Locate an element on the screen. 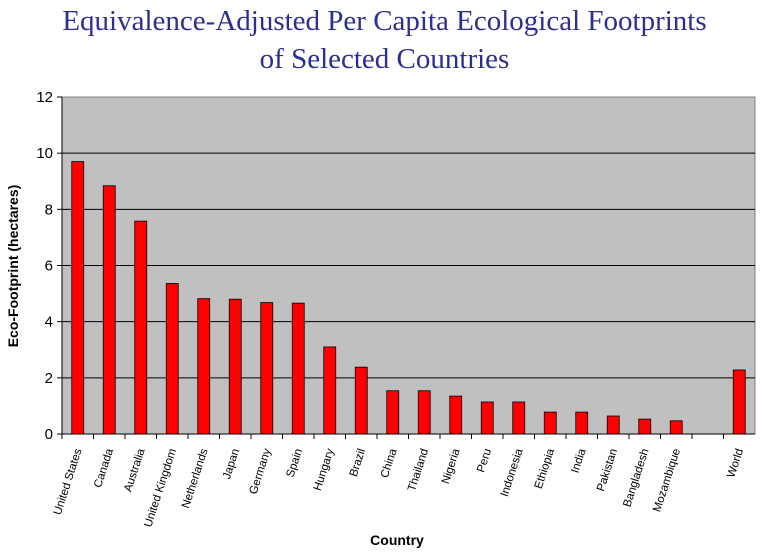 The image size is (769, 556). x-tick-label: Peru is located at coordinates (484, 460).